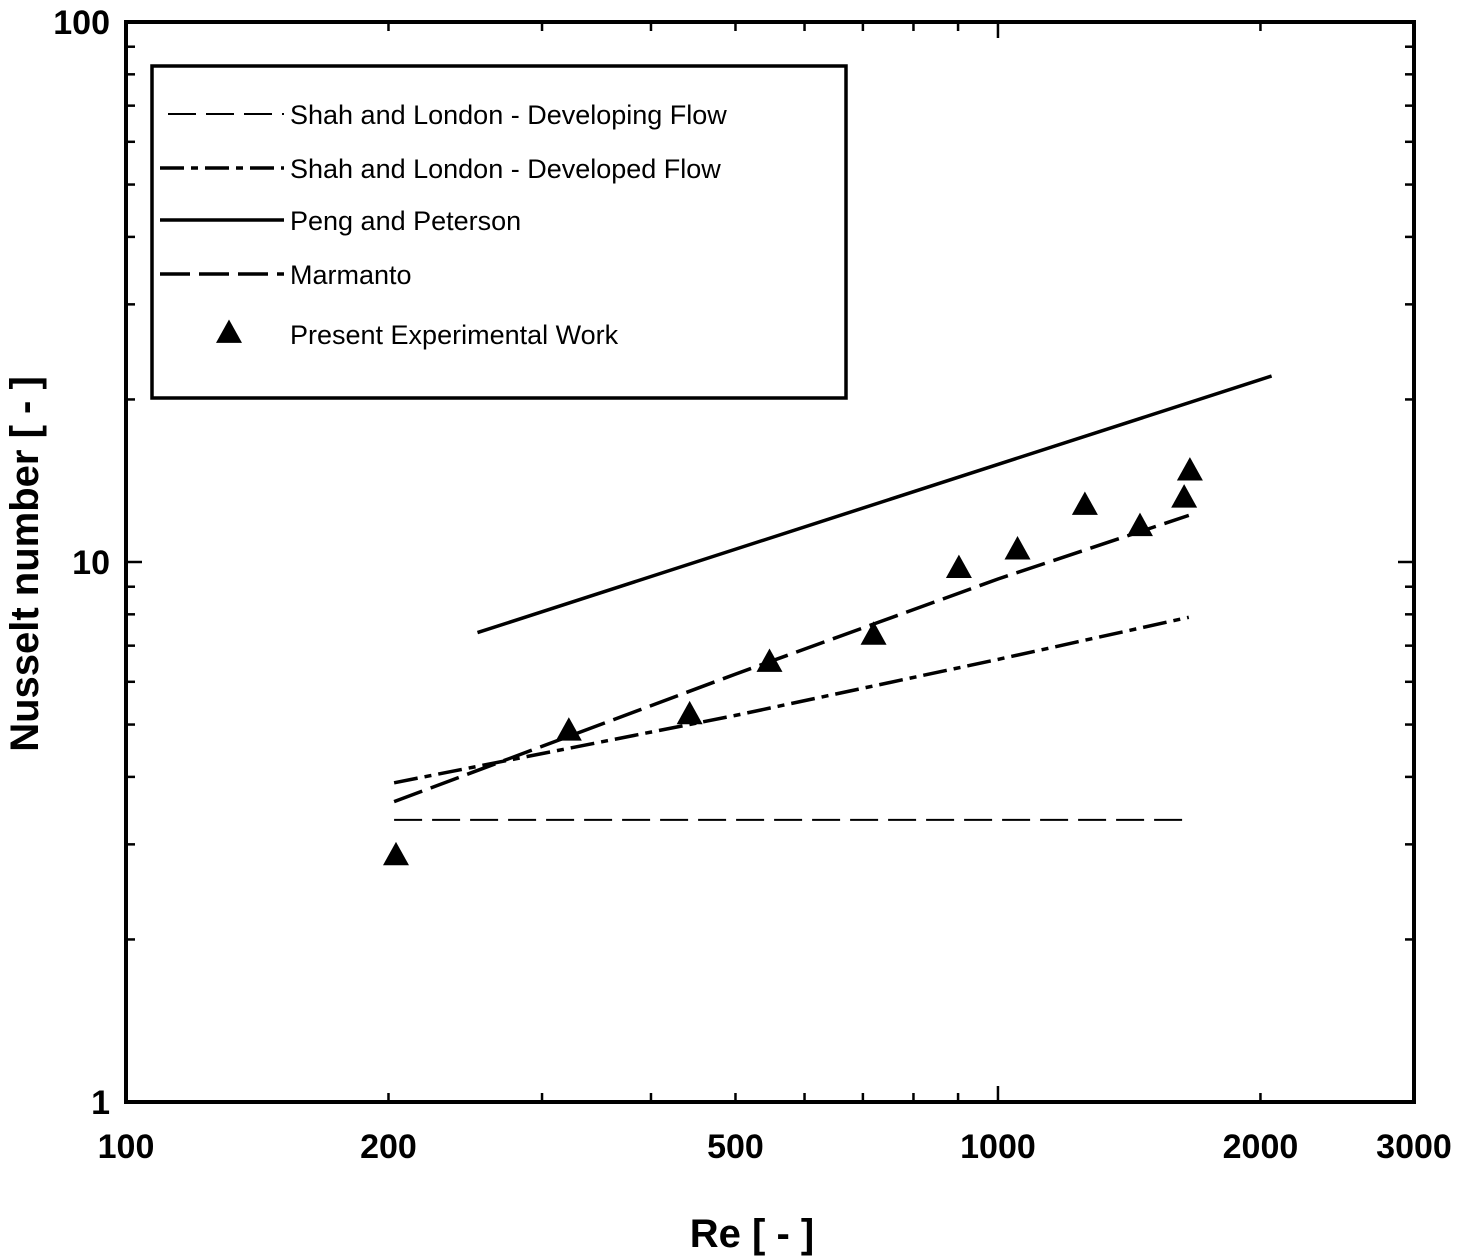 This screenshot has height=1260, width=1464. What do you see at coordinates (91, 563) in the screenshot?
I see `y-tick-label: 10` at bounding box center [91, 563].